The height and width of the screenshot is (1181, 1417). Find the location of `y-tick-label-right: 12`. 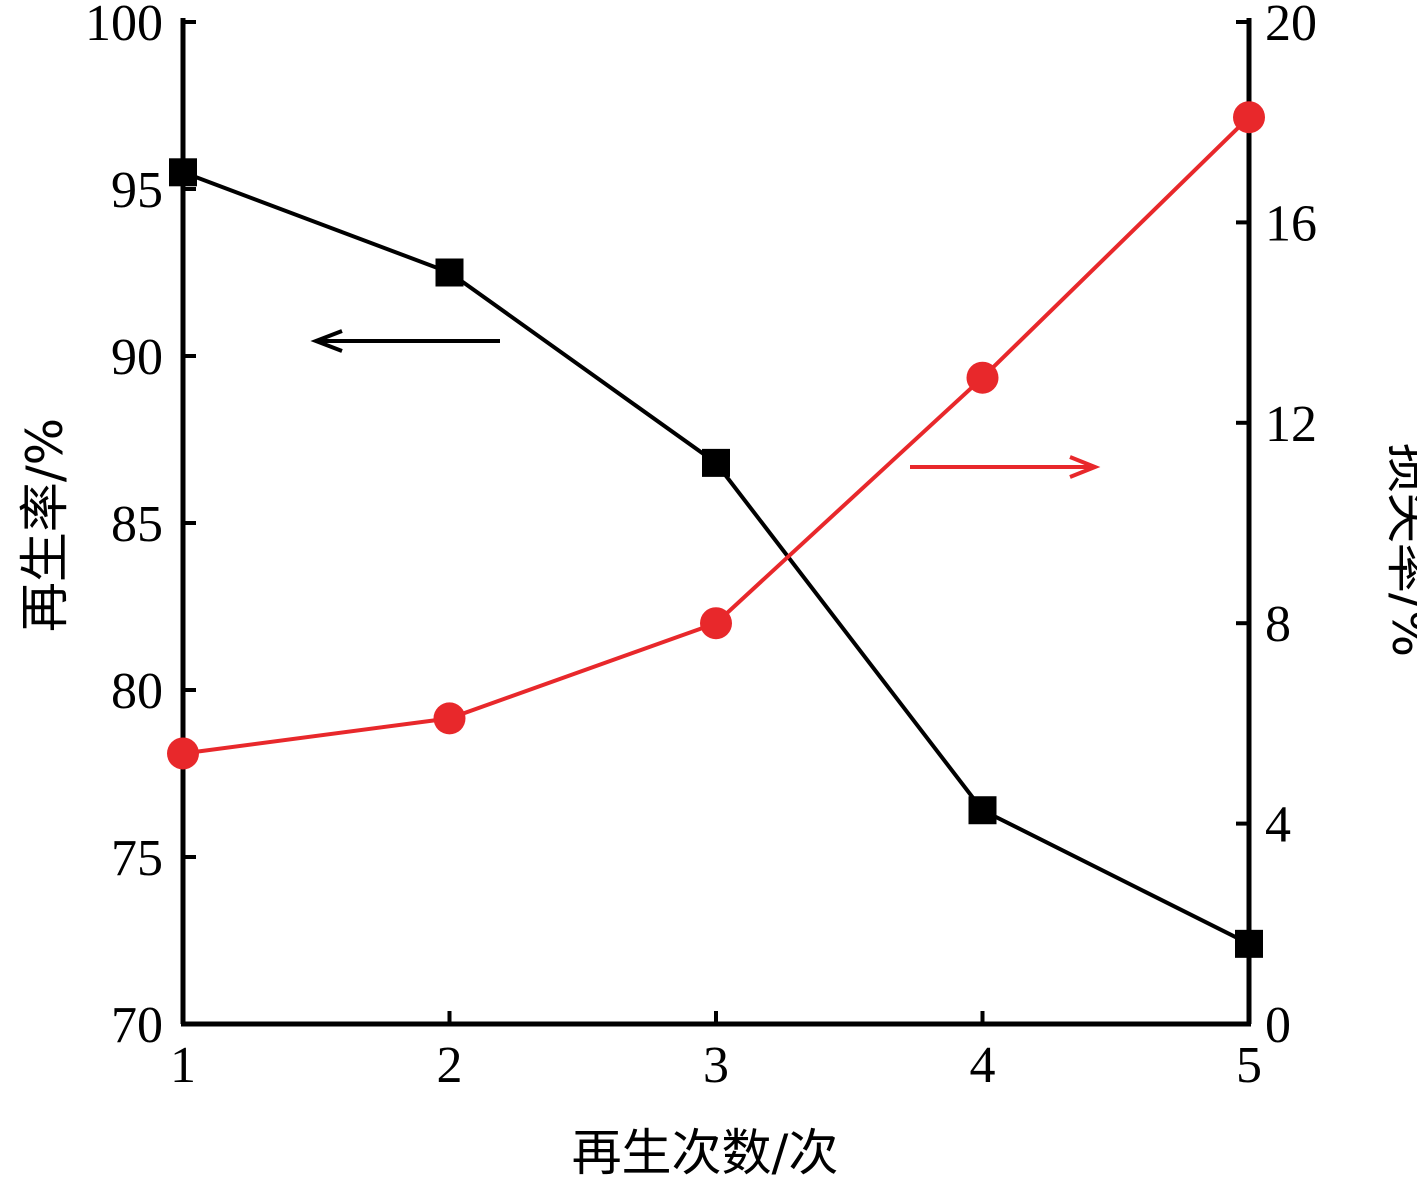

y-tick-label-right: 12 is located at coordinates (1291, 424).